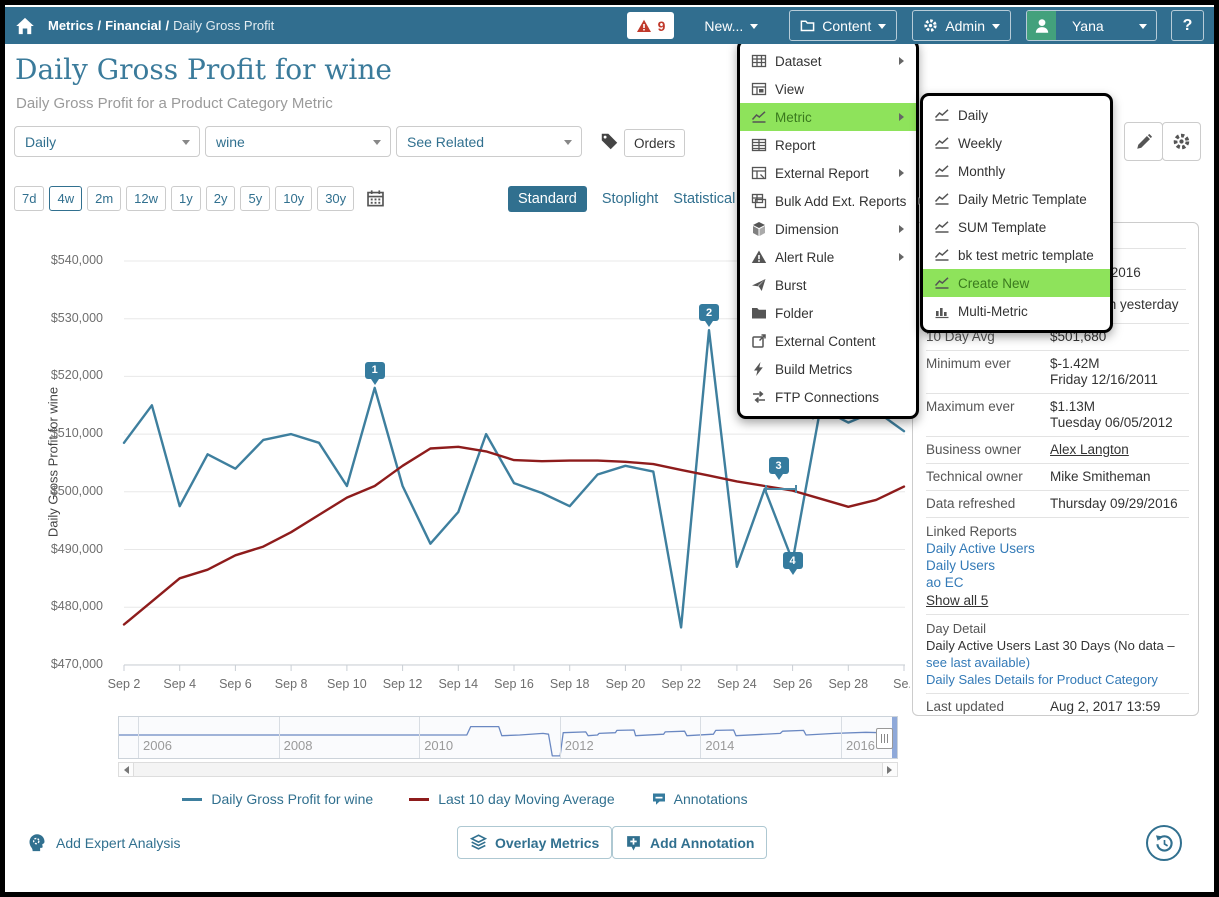 This screenshot has width=1219, height=897. Describe the element at coordinates (1016, 283) in the screenshot. I see `submenu-item-create-new: Create New` at that location.